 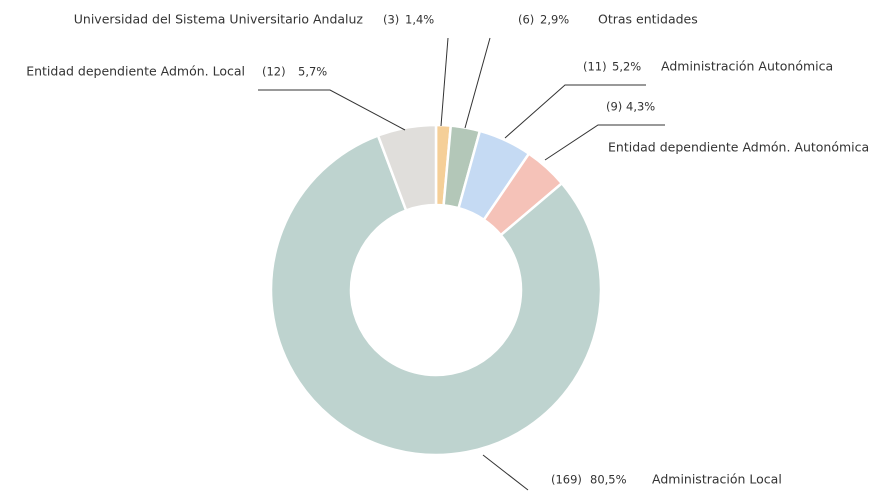 What do you see at coordinates (274, 72) in the screenshot?
I see `count-label: (12)` at bounding box center [274, 72].